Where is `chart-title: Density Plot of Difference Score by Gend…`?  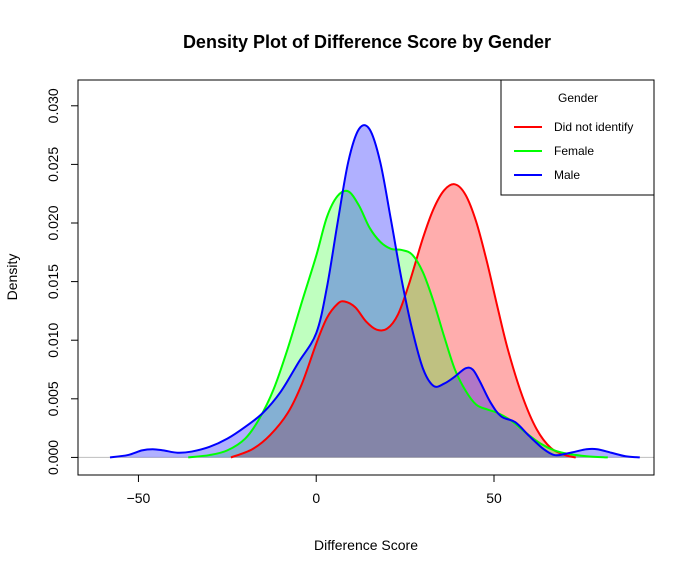
chart-title: Density Plot of Difference Score by Gend… is located at coordinates (367, 42).